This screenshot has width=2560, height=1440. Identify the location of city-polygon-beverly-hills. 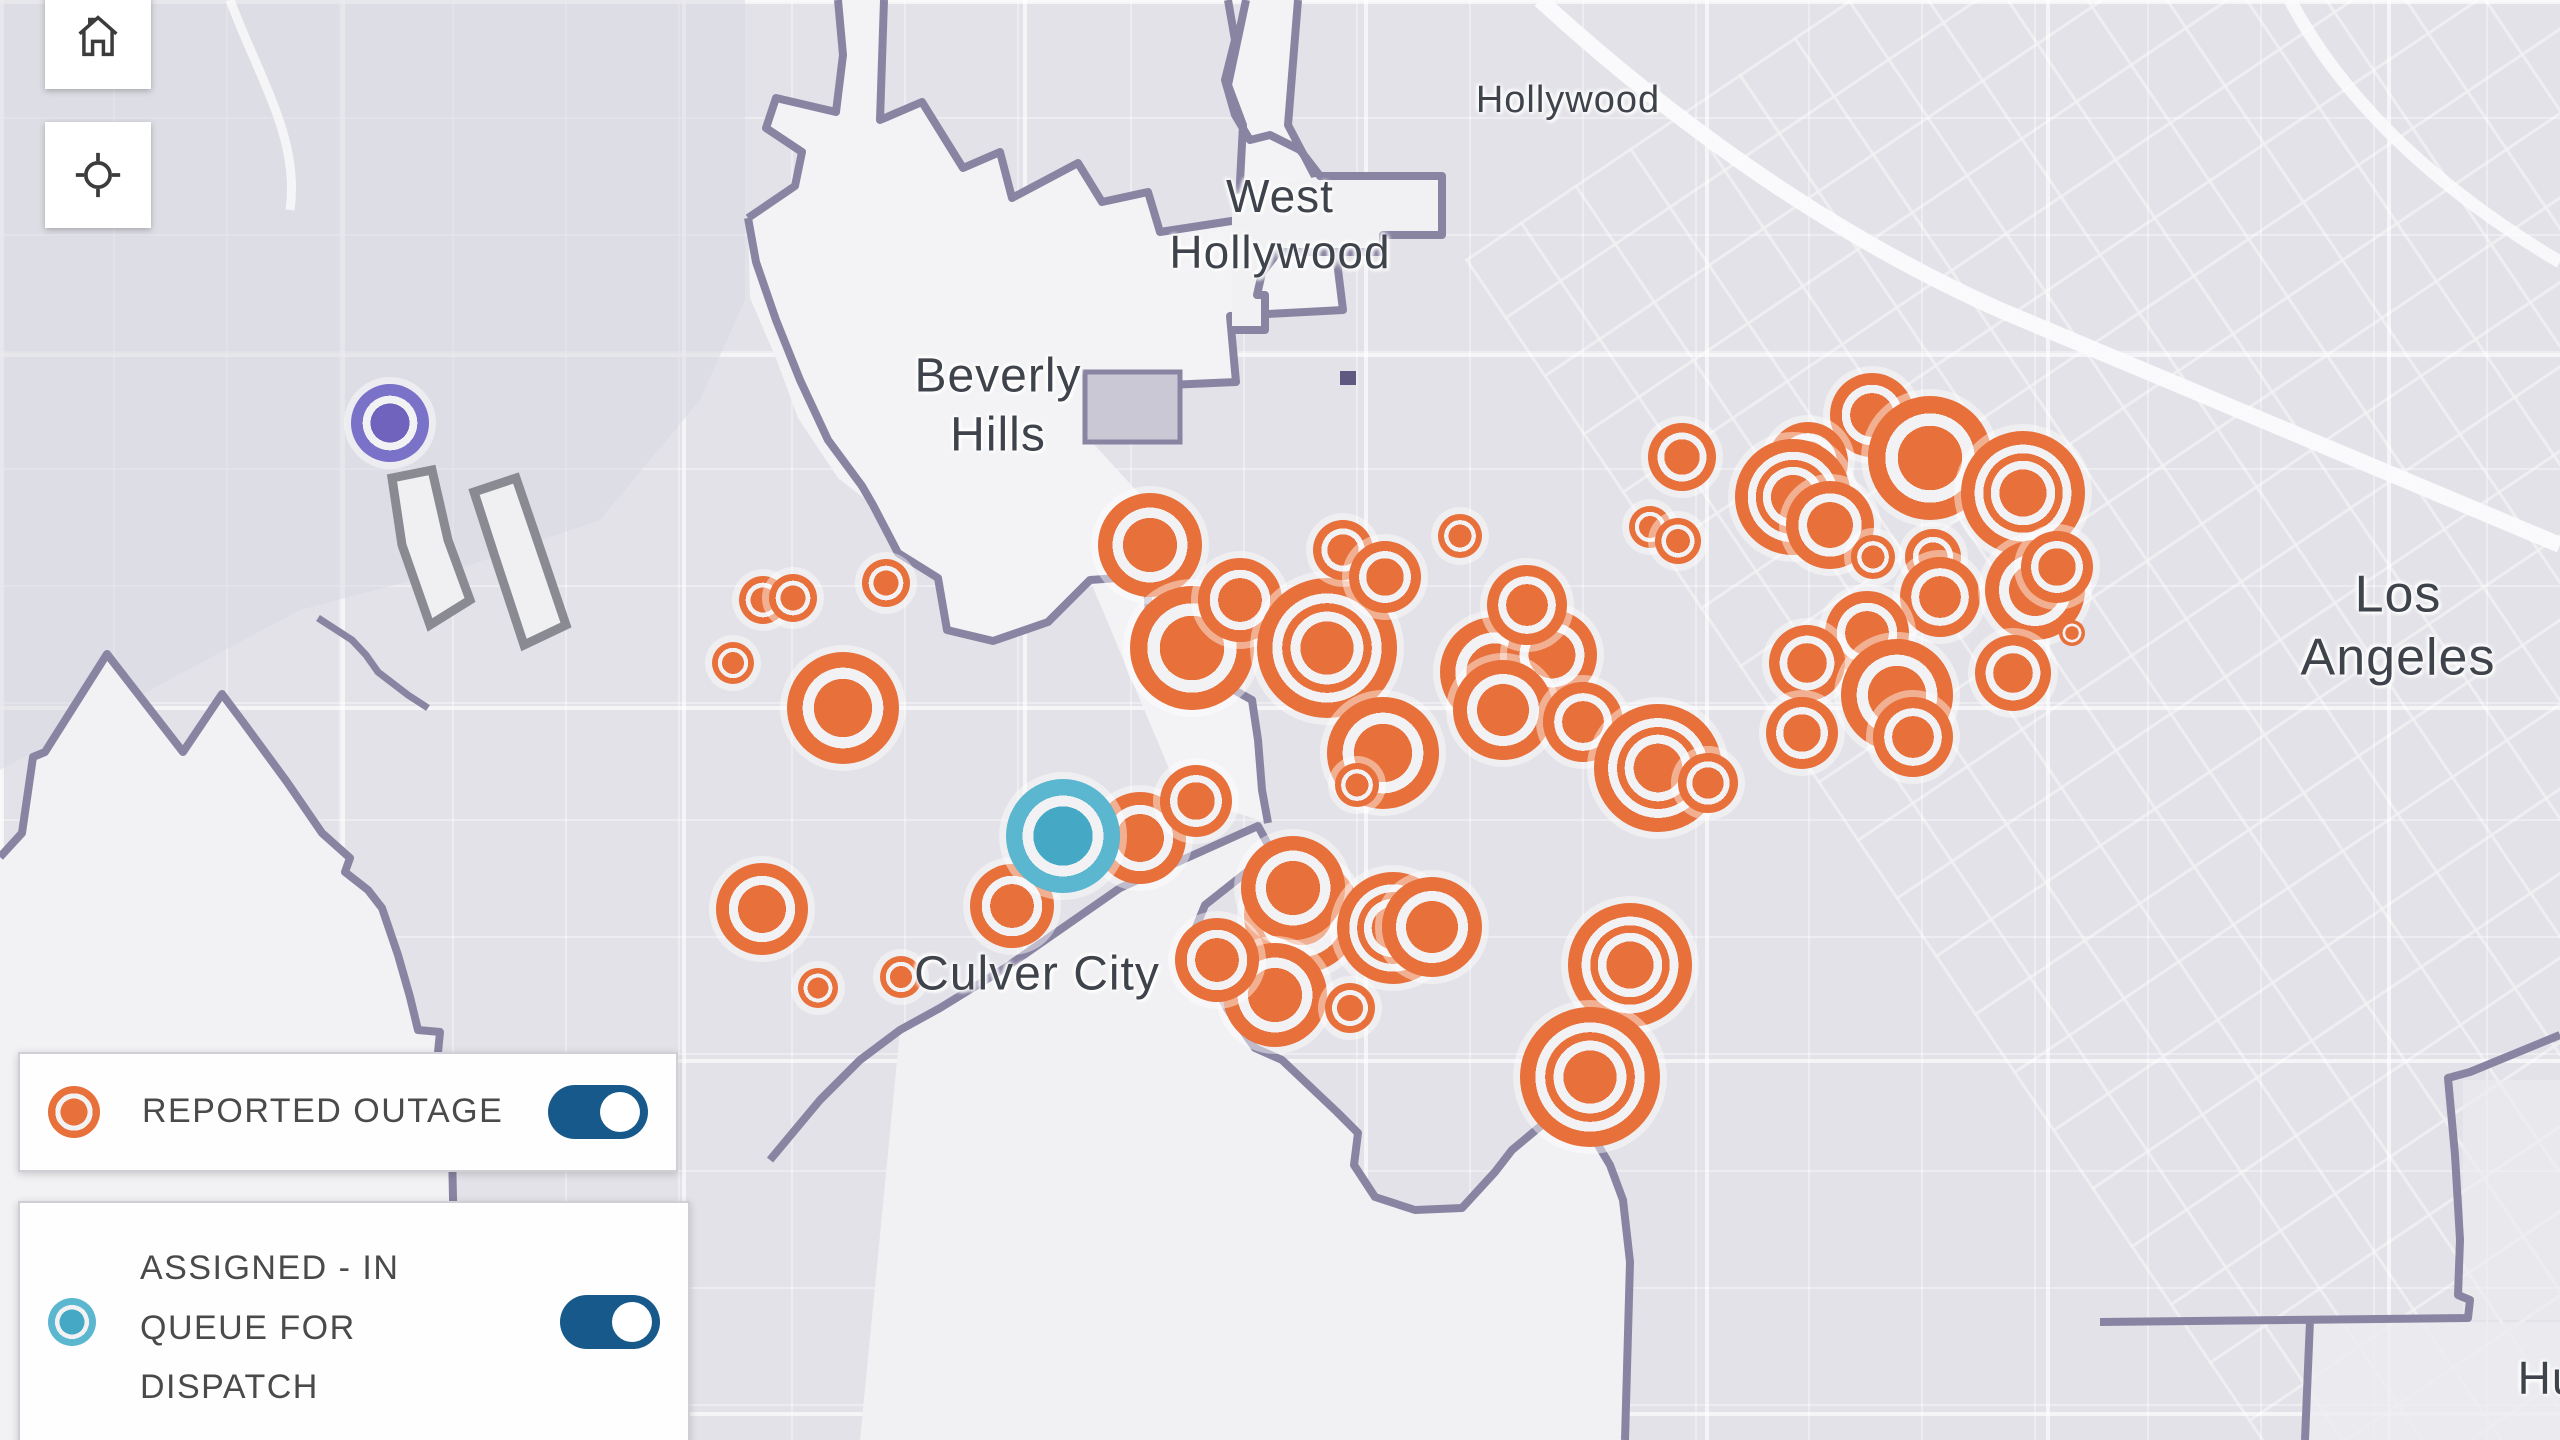
(1045, 412).